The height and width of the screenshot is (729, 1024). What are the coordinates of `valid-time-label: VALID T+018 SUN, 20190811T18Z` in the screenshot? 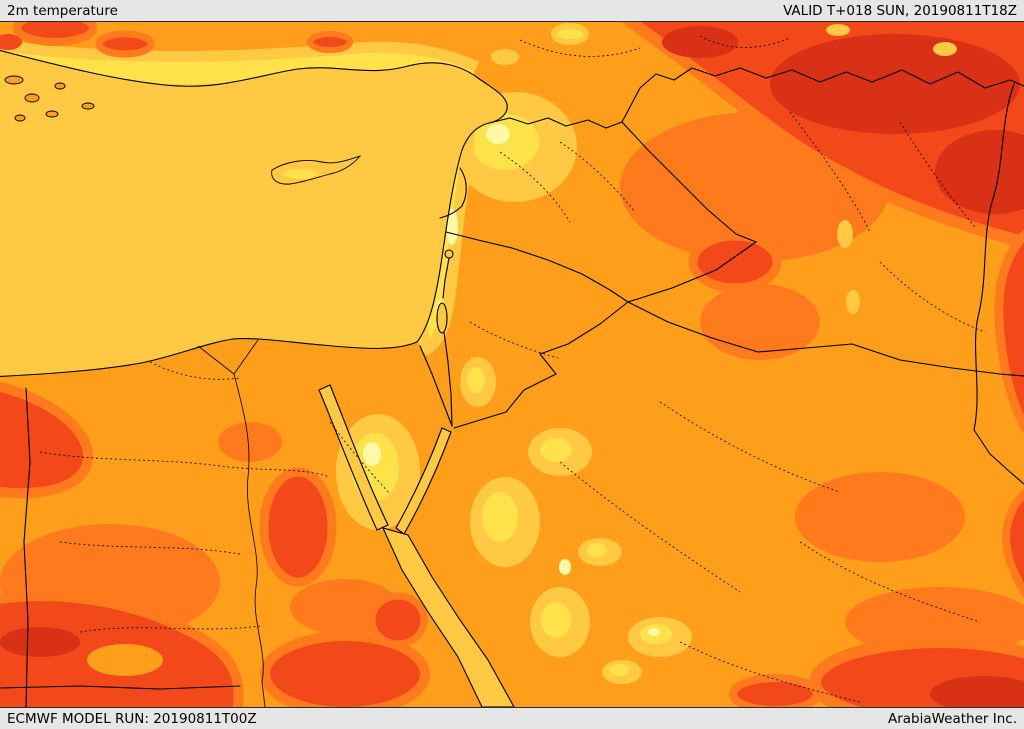 It's located at (900, 10).